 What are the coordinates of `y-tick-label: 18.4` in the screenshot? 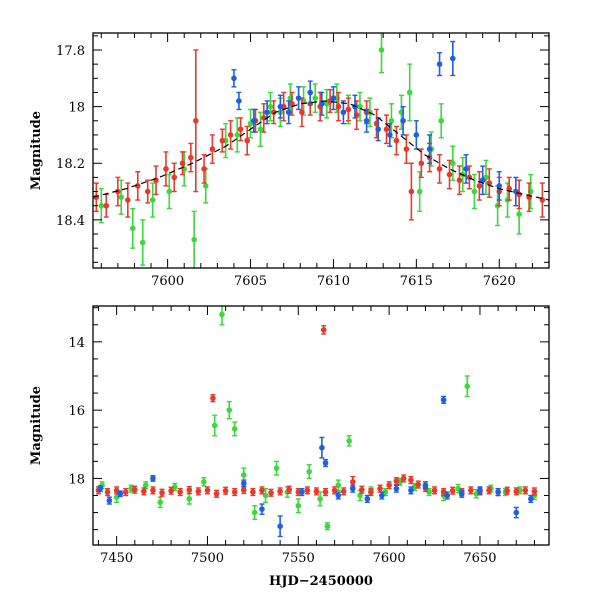 It's located at (70, 221).